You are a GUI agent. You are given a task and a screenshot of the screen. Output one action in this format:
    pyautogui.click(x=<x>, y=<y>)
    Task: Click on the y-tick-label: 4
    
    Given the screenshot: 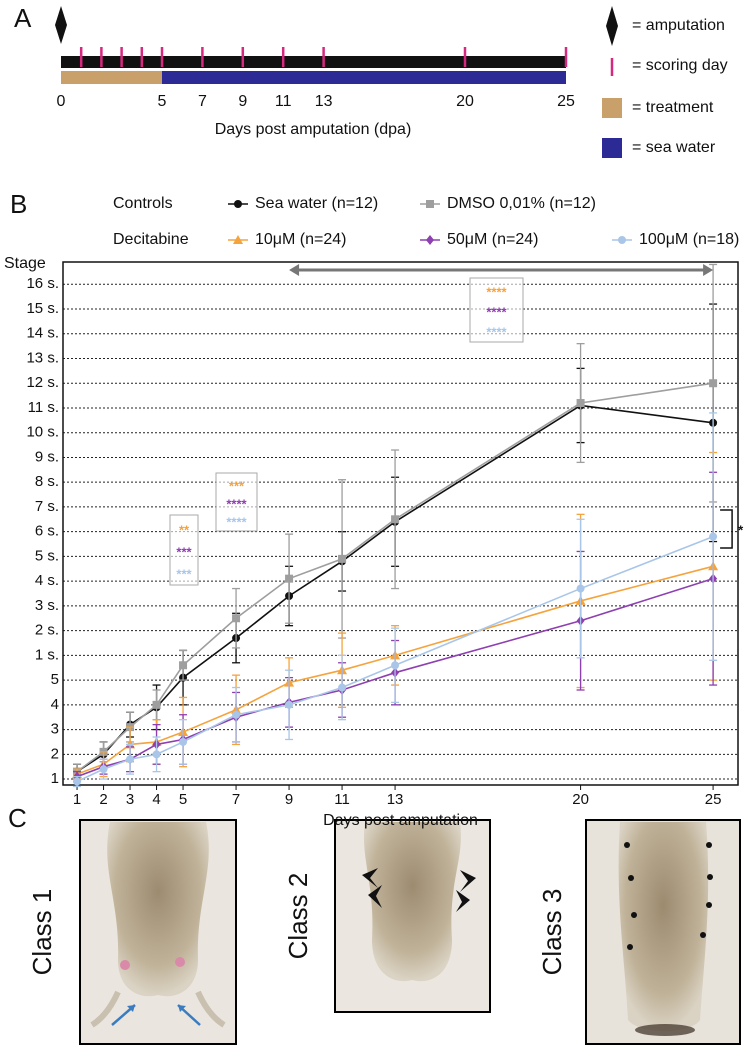 What is the action you would take?
    pyautogui.click(x=55, y=704)
    